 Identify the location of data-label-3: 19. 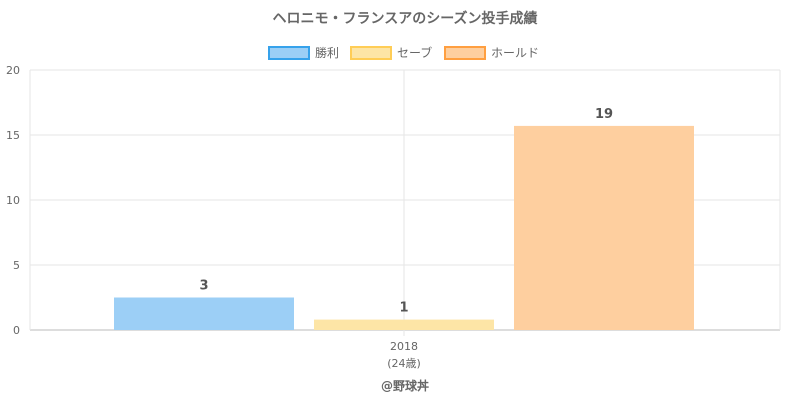
(604, 114).